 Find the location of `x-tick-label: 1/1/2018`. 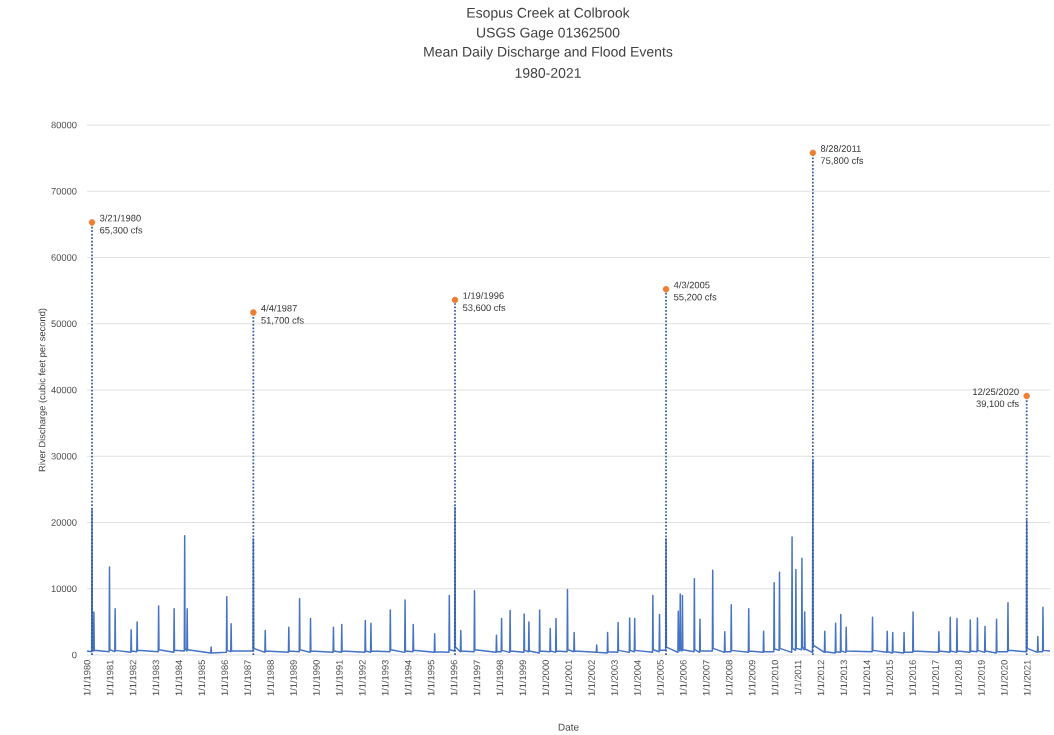

x-tick-label: 1/1/2018 is located at coordinates (958, 678).